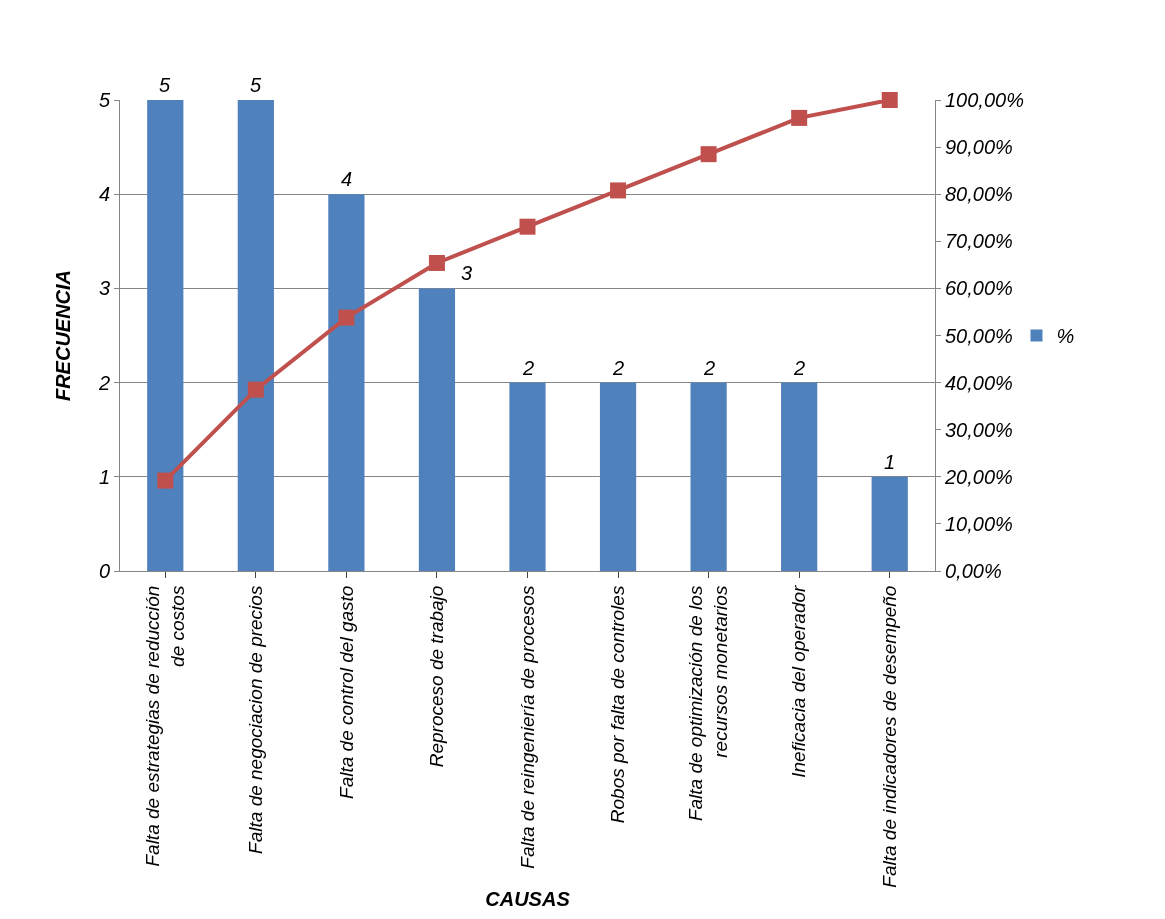 The height and width of the screenshot is (919, 1165). What do you see at coordinates (256, 719) in the screenshot?
I see `x-tick-label: Falta de negociacion de precios` at bounding box center [256, 719].